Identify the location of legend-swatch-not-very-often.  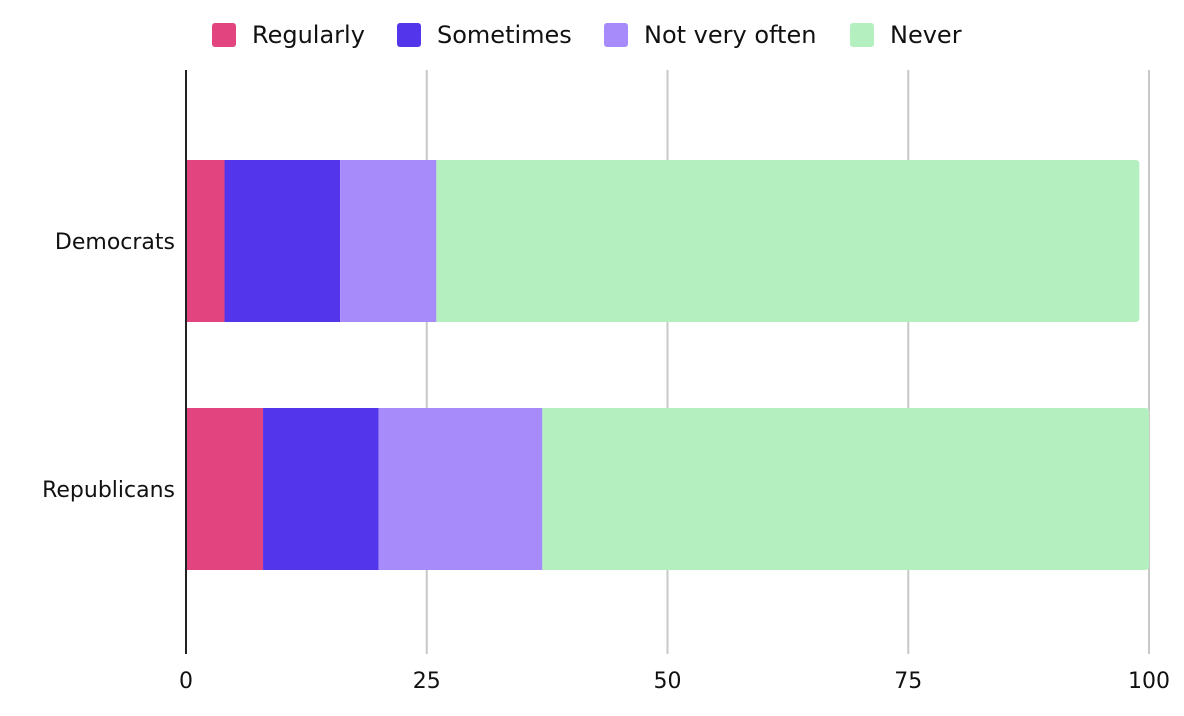
(616, 35).